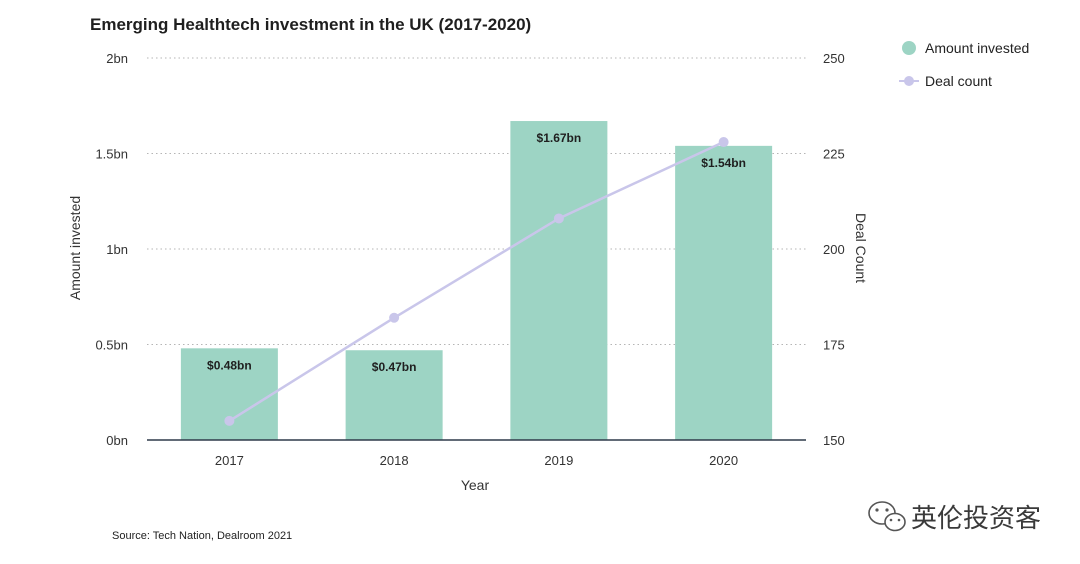  I want to click on bar-data-label: $1.67bn, so click(559, 138).